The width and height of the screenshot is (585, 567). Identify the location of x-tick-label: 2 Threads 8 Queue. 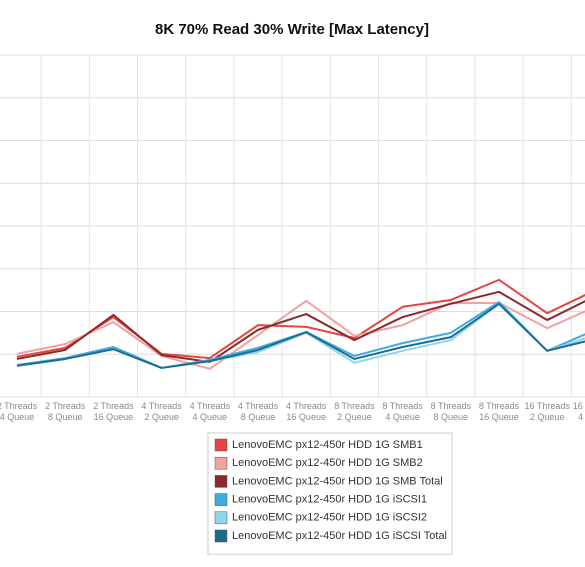
(65, 411).